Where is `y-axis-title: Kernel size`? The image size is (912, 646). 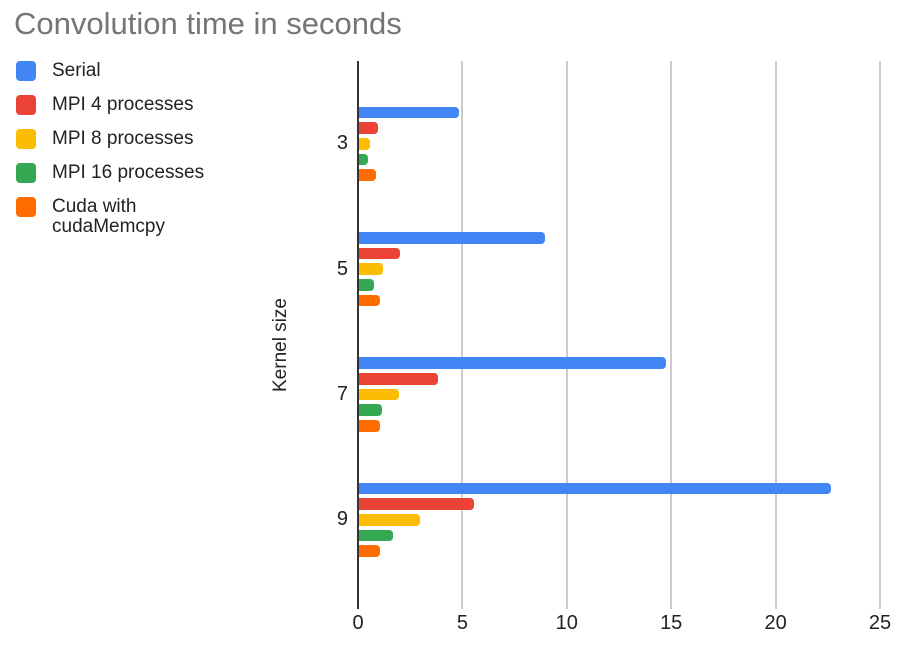
y-axis-title: Kernel size is located at coordinates (280, 345).